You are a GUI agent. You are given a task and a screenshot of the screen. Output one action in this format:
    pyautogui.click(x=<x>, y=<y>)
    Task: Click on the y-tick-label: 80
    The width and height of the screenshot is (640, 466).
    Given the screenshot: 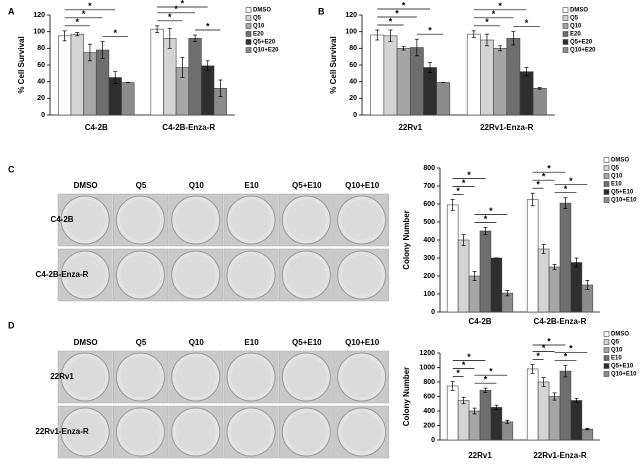 What is the action you would take?
    pyautogui.click(x=353, y=48)
    